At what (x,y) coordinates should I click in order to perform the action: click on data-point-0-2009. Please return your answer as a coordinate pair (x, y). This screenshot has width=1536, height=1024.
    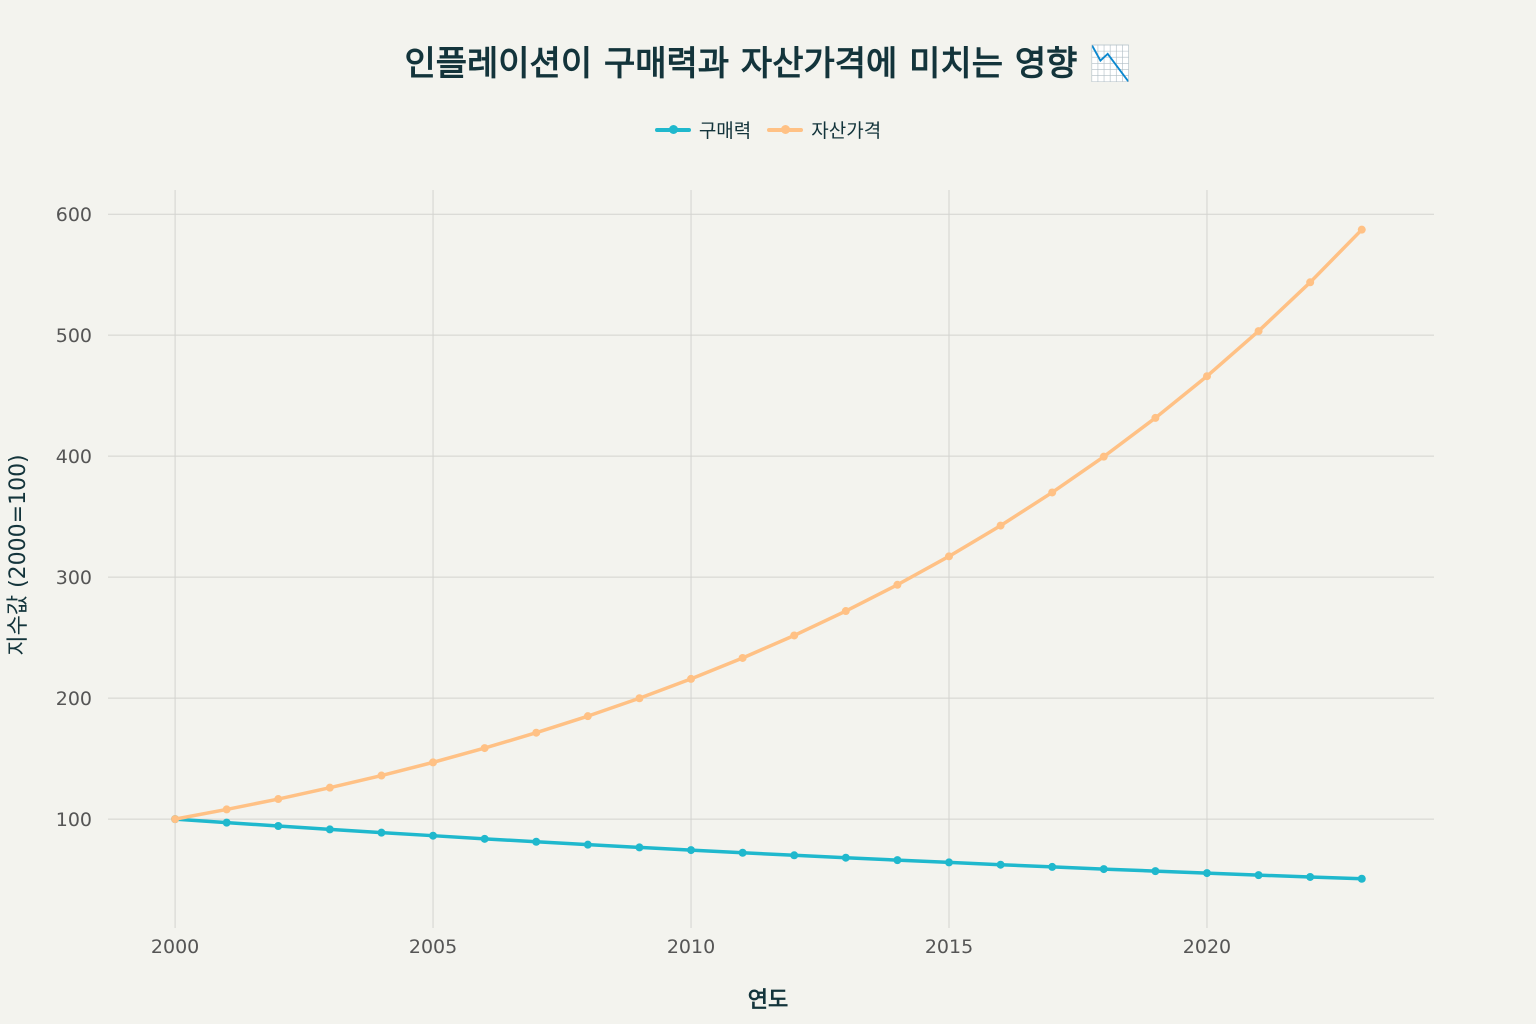
    Looking at the image, I should click on (639, 847).